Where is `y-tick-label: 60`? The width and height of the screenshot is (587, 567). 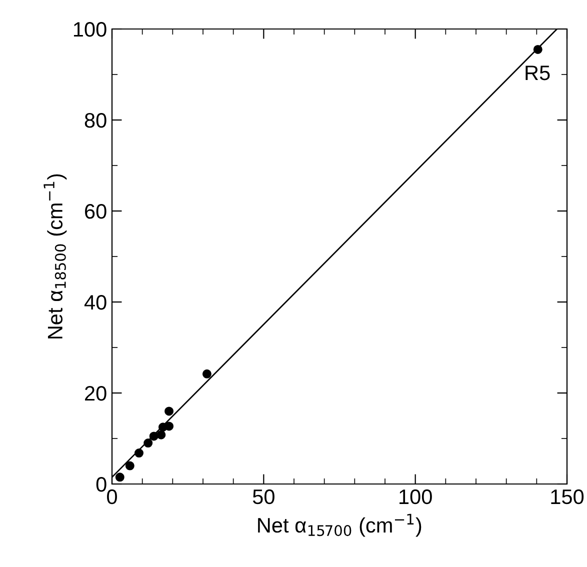
y-tick-label: 60 is located at coordinates (95, 211).